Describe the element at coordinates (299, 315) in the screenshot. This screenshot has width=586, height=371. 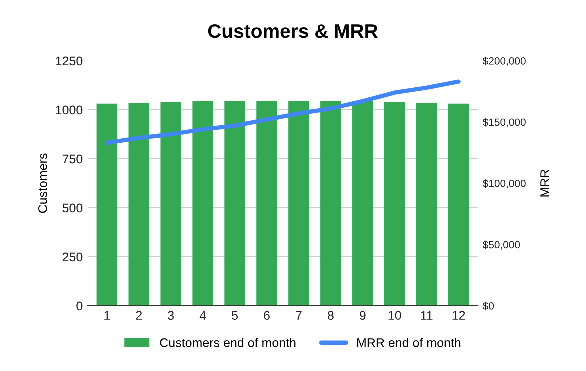
I see `x-tick-label: 7` at that location.